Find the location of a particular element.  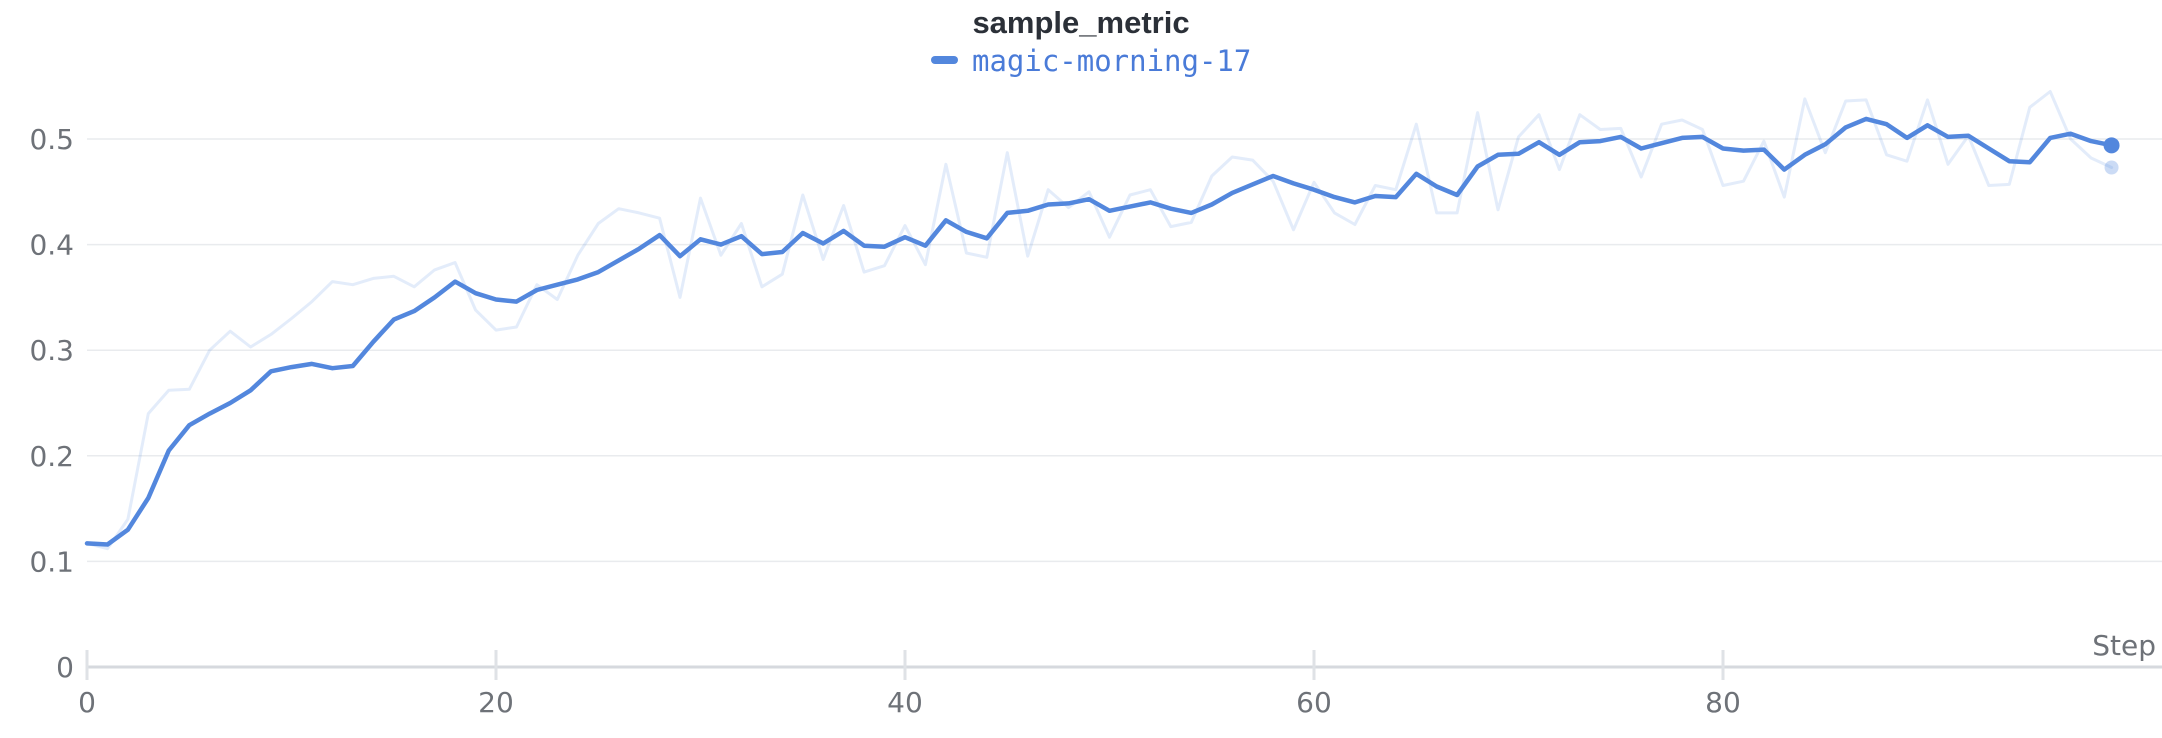

x-tick-label-60: 60 is located at coordinates (1314, 702).